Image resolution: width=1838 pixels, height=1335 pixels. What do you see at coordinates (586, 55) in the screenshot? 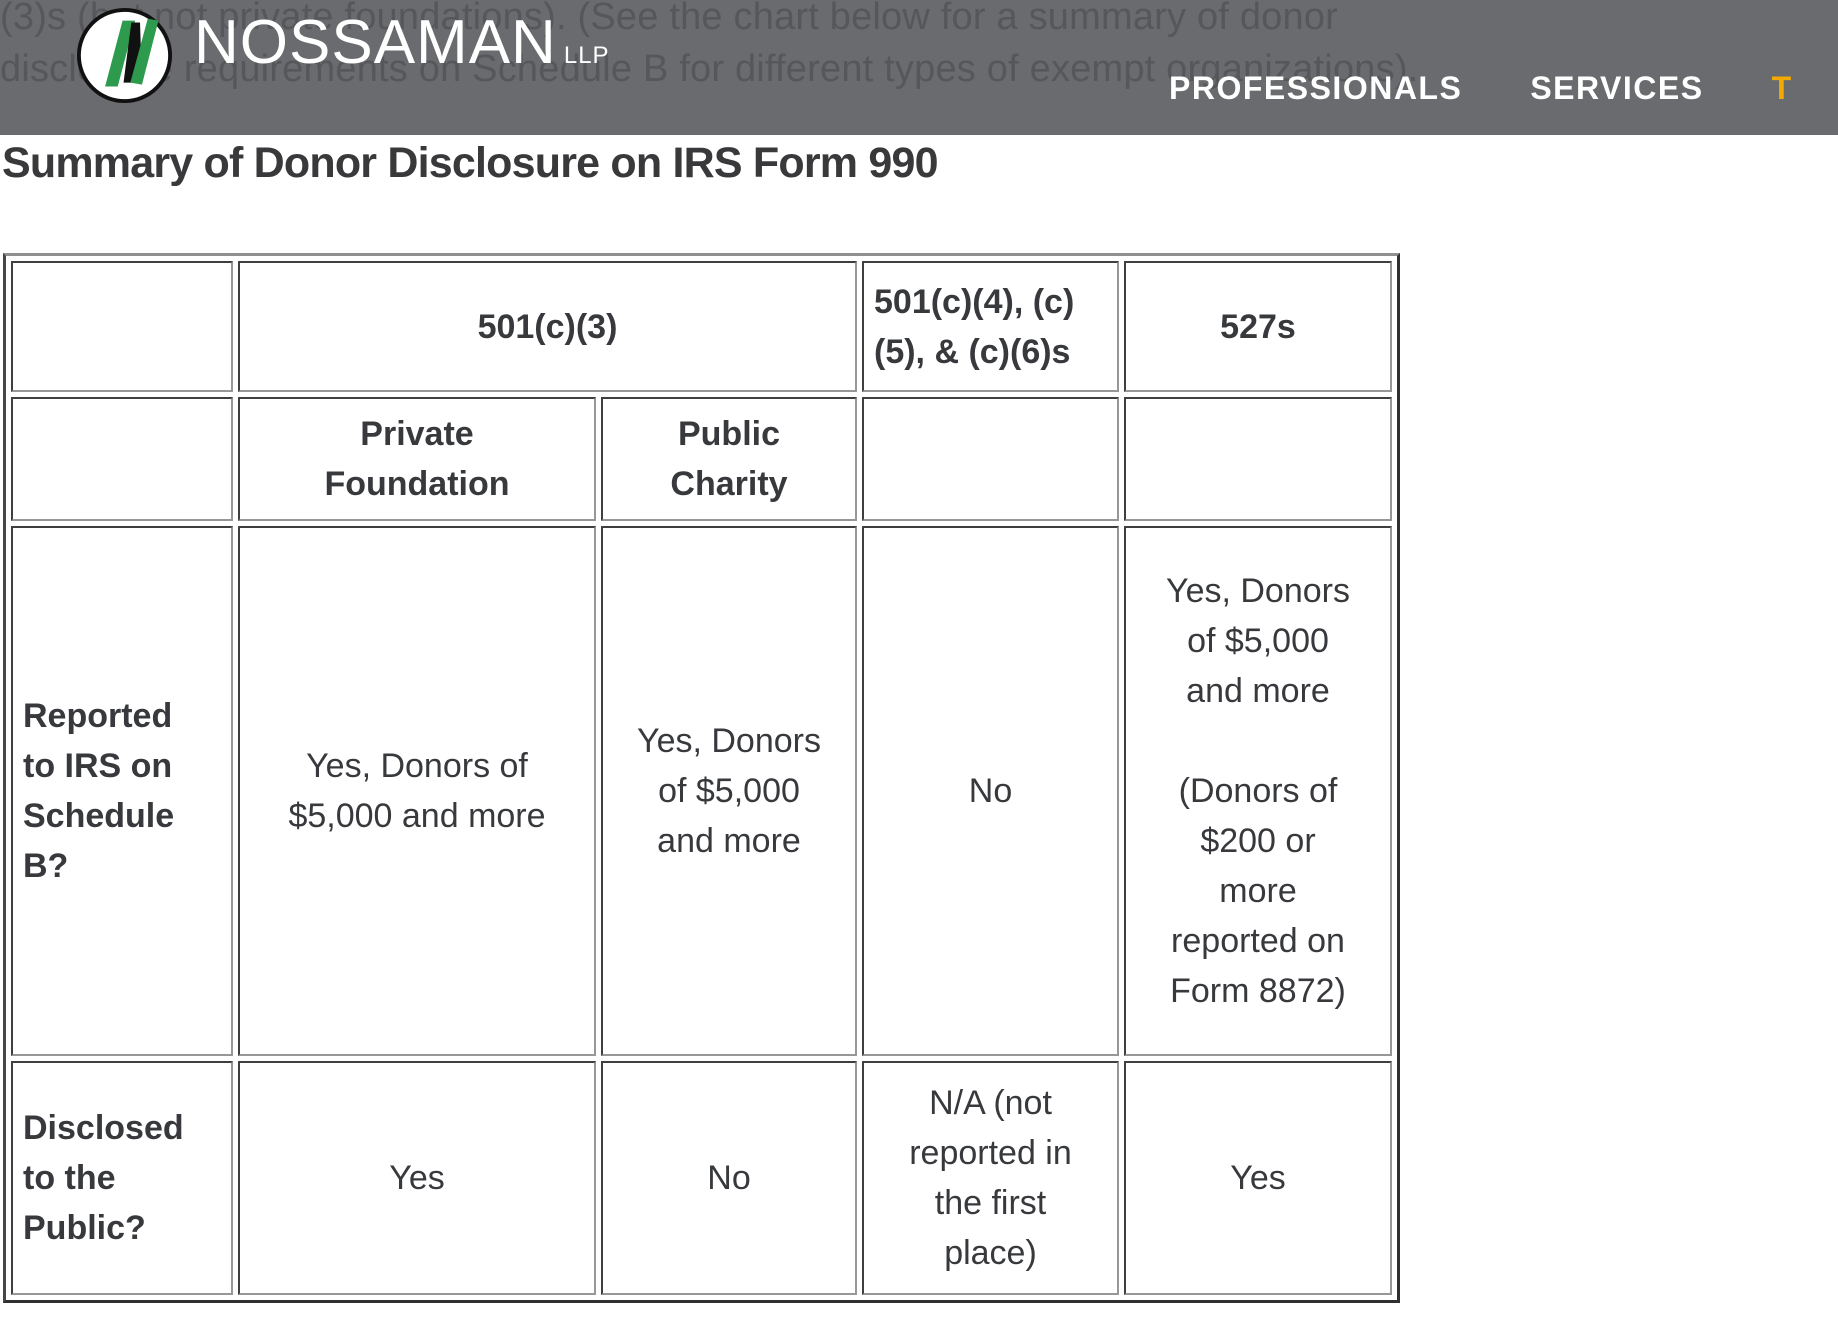
I see `brand-suffix: LLP` at bounding box center [586, 55].